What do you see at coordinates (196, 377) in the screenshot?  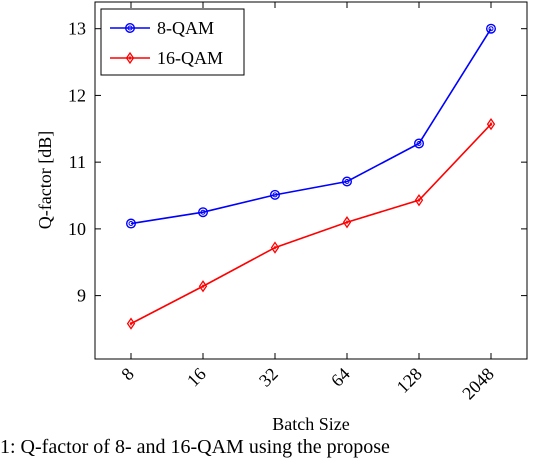 I see `x-tick-label: 16` at bounding box center [196, 377].